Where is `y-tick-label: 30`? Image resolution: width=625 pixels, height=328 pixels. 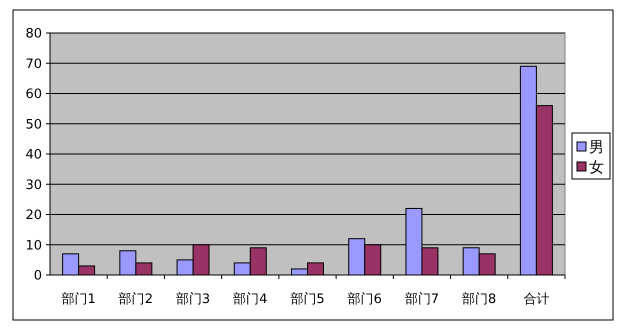
y-tick-label: 30 is located at coordinates (33, 185).